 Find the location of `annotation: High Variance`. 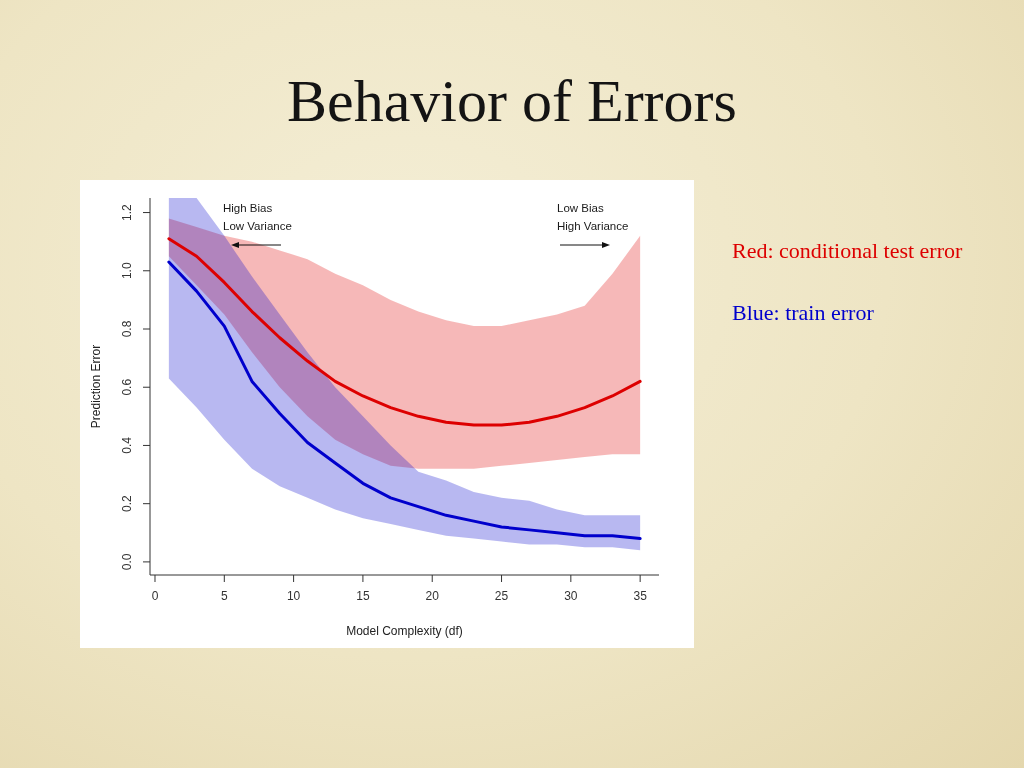

annotation: High Variance is located at coordinates (593, 226).